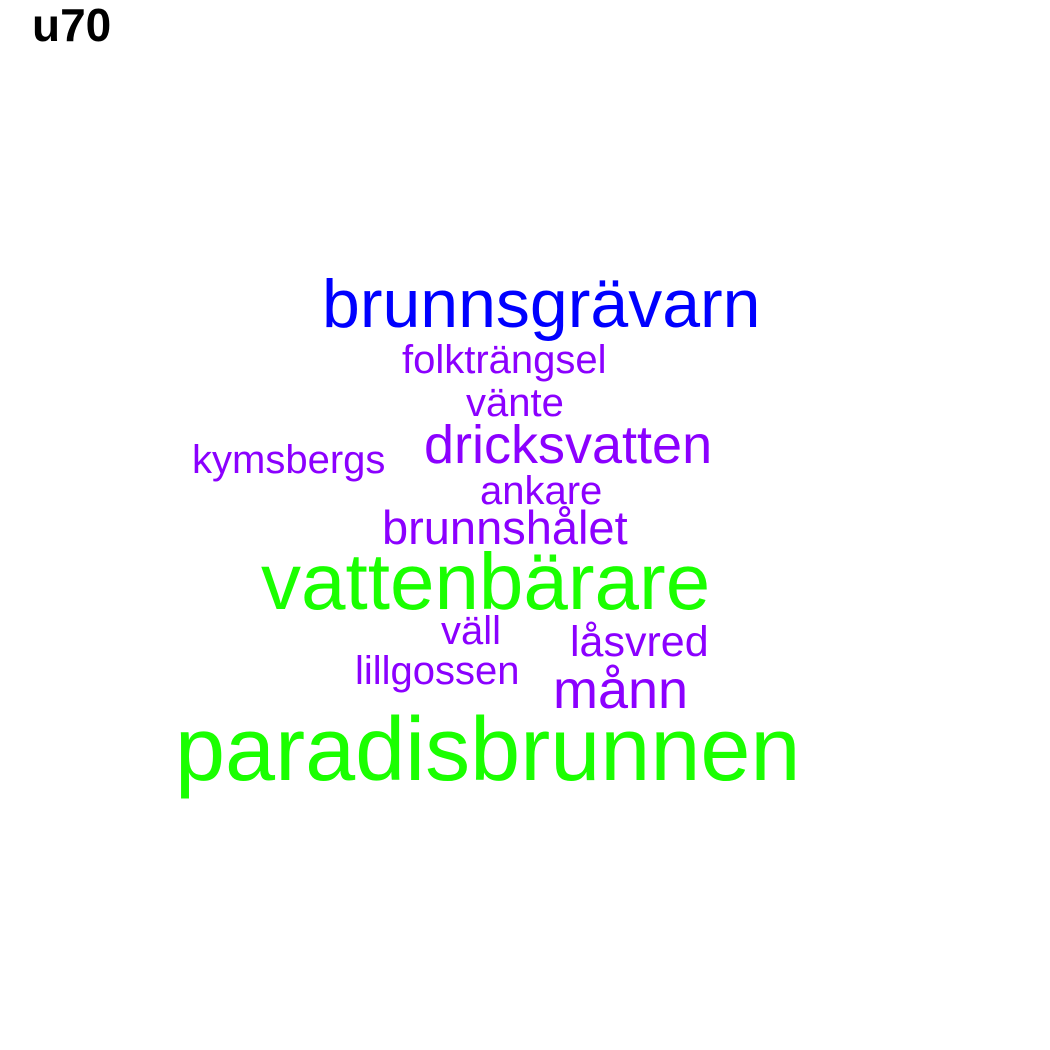 The image size is (1050, 1050). I want to click on word-brunnshalet: brunnshålet, so click(505, 527).